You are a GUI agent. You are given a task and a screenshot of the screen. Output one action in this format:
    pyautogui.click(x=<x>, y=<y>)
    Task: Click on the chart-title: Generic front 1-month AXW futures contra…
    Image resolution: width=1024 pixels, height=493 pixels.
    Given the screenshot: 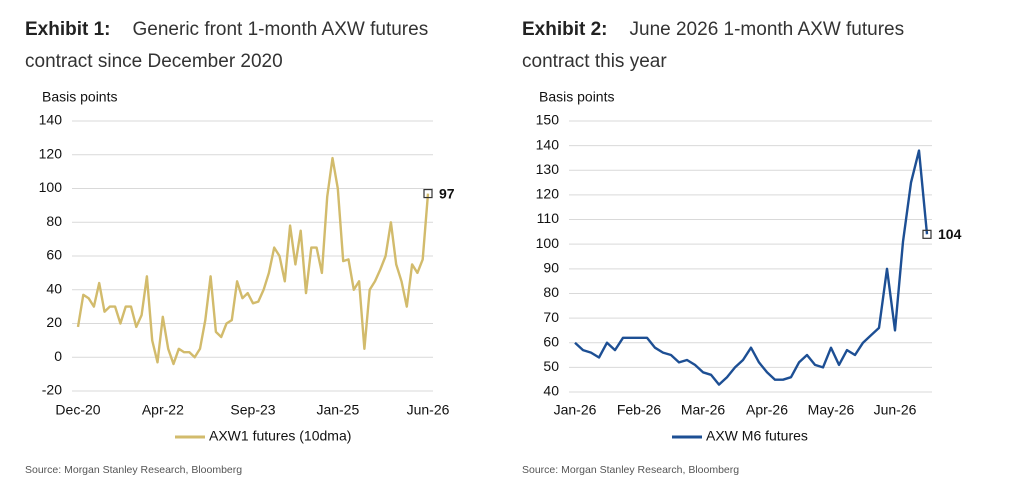 What is the action you would take?
    pyautogui.click(x=227, y=45)
    